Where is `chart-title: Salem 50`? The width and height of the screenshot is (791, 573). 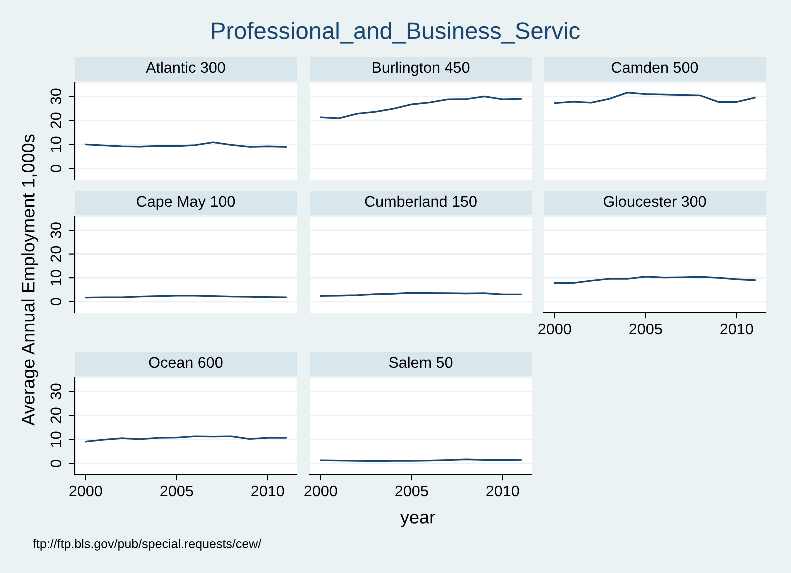
chart-title: Salem 50 is located at coordinates (421, 362).